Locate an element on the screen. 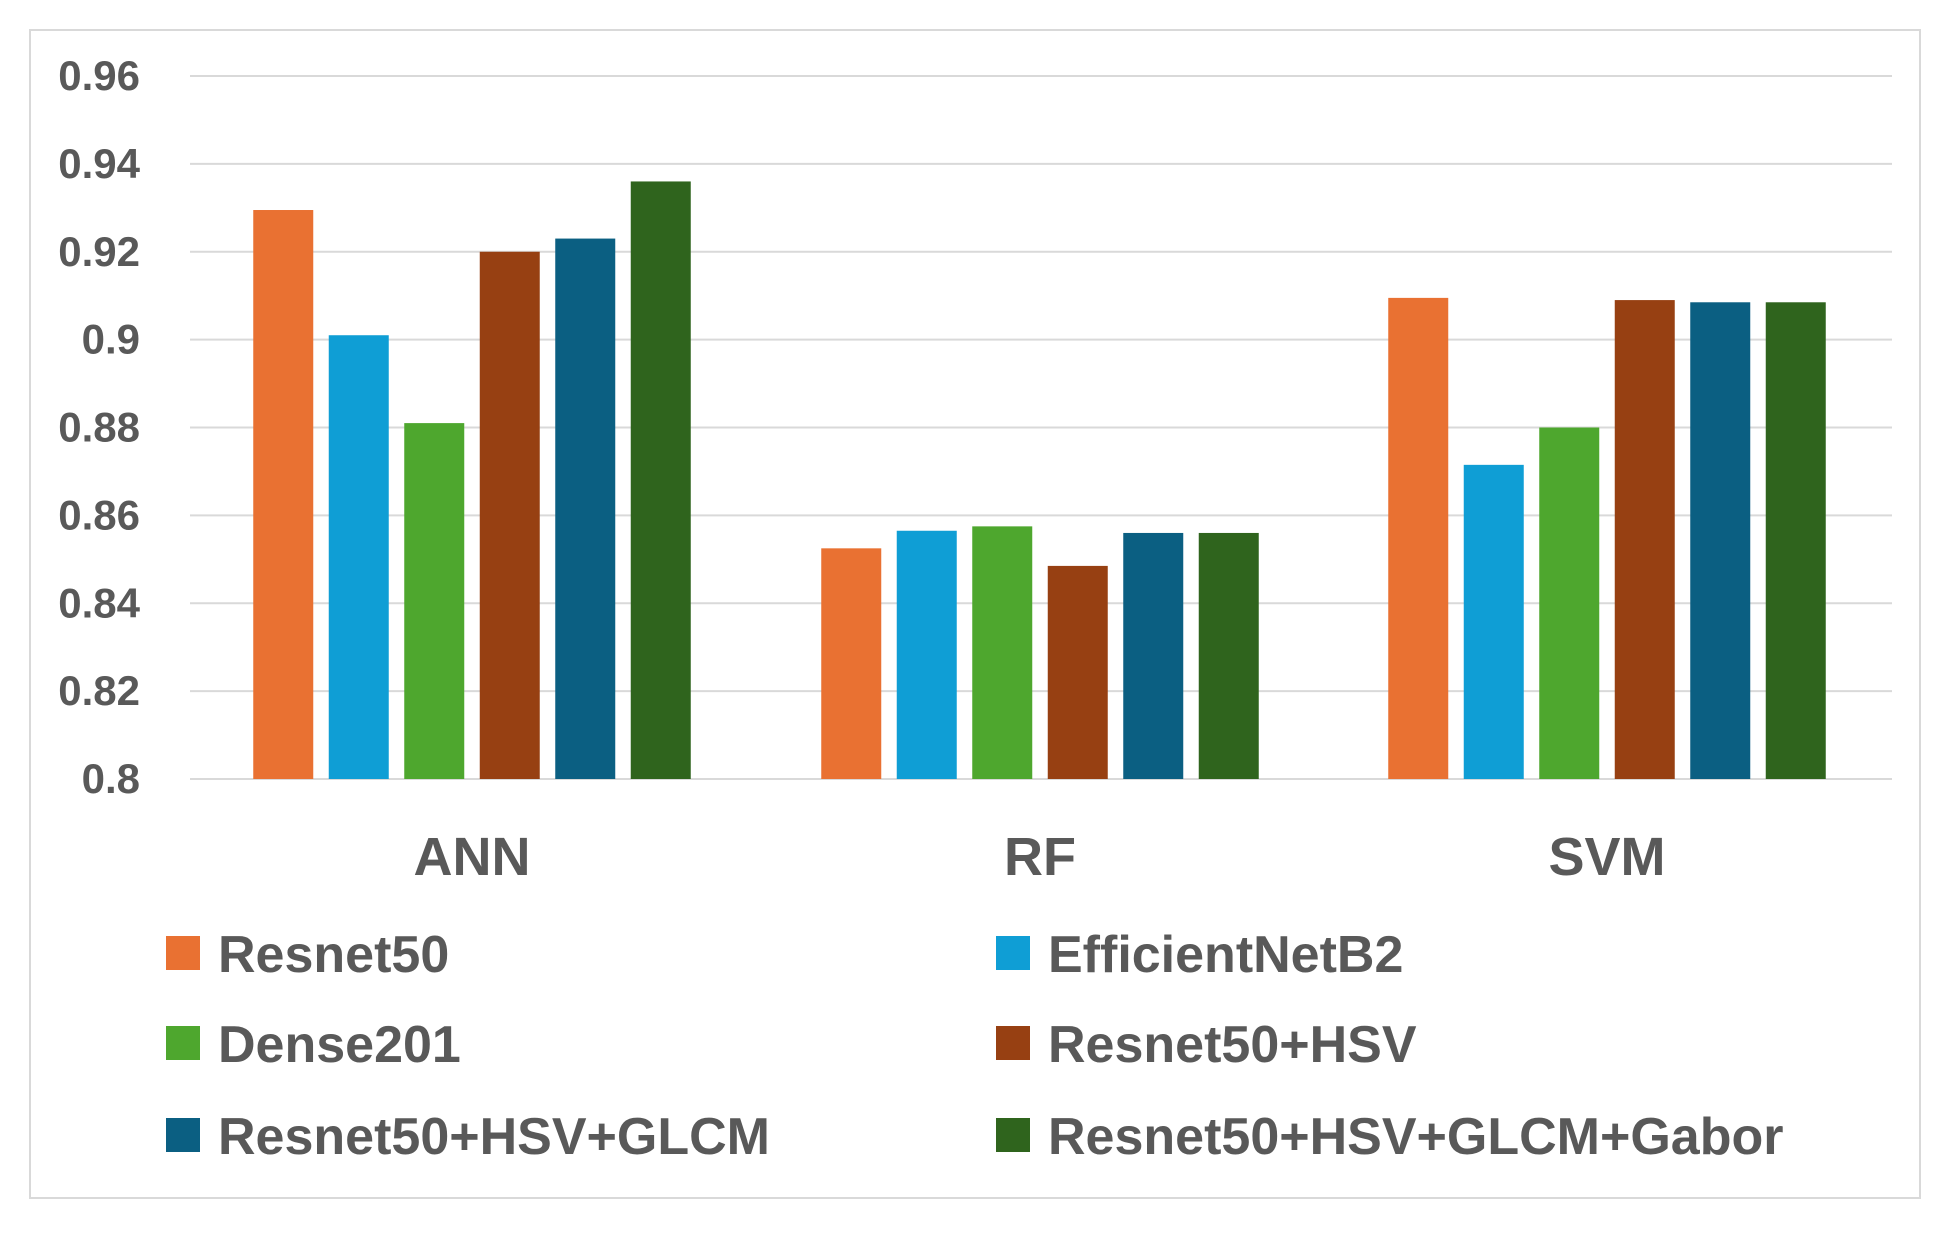 This screenshot has width=1946, height=1242. legend-label: Dense201 is located at coordinates (339, 1045).